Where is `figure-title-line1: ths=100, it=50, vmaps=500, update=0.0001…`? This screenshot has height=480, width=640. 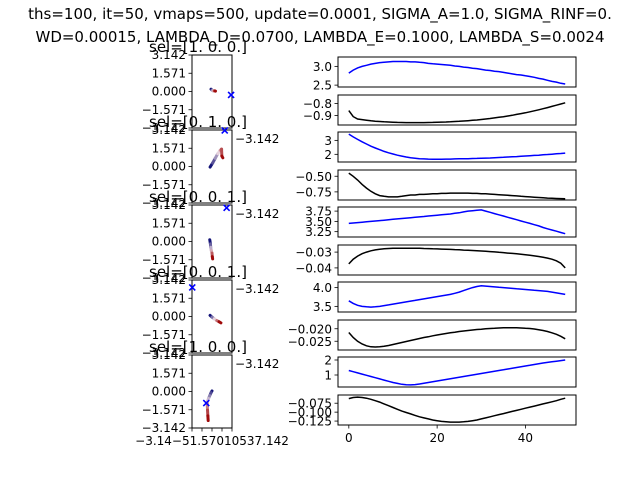 figure-title-line1: ths=100, it=50, vmaps=500, update=0.0001… is located at coordinates (320, 14).